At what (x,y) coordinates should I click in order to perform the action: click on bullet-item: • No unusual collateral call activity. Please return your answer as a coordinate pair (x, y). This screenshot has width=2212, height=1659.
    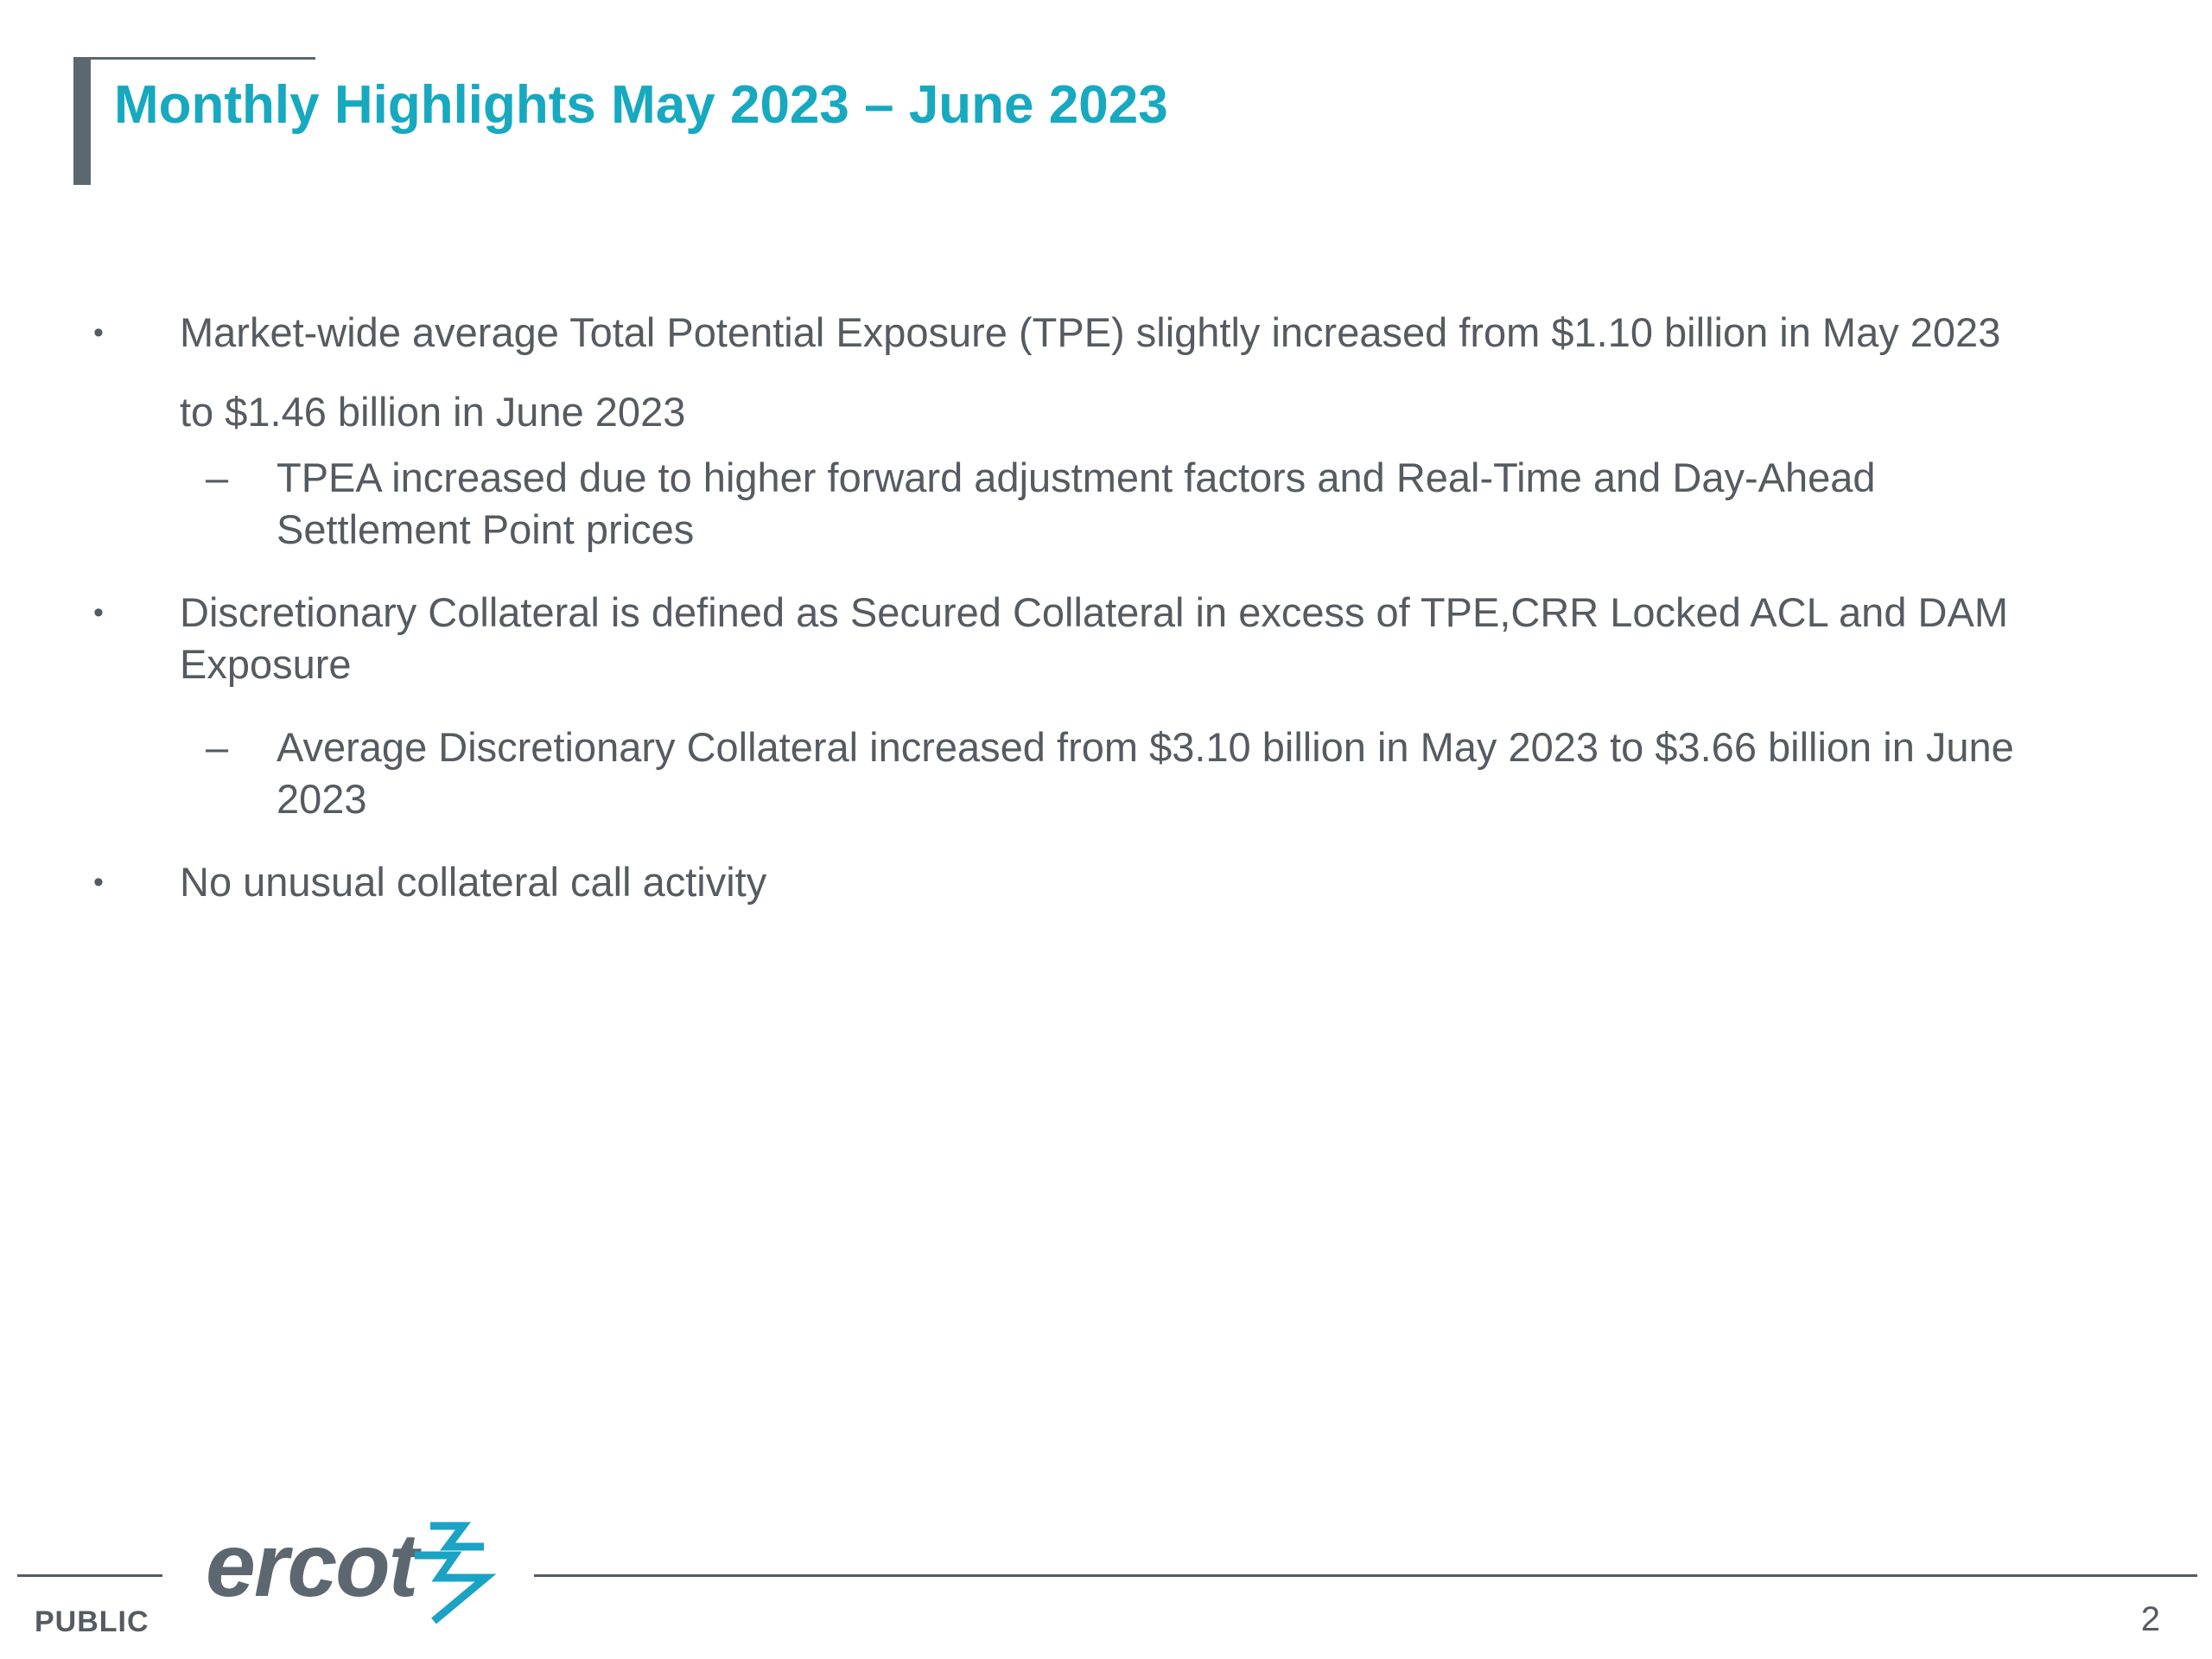
    Looking at the image, I should click on (1114, 882).